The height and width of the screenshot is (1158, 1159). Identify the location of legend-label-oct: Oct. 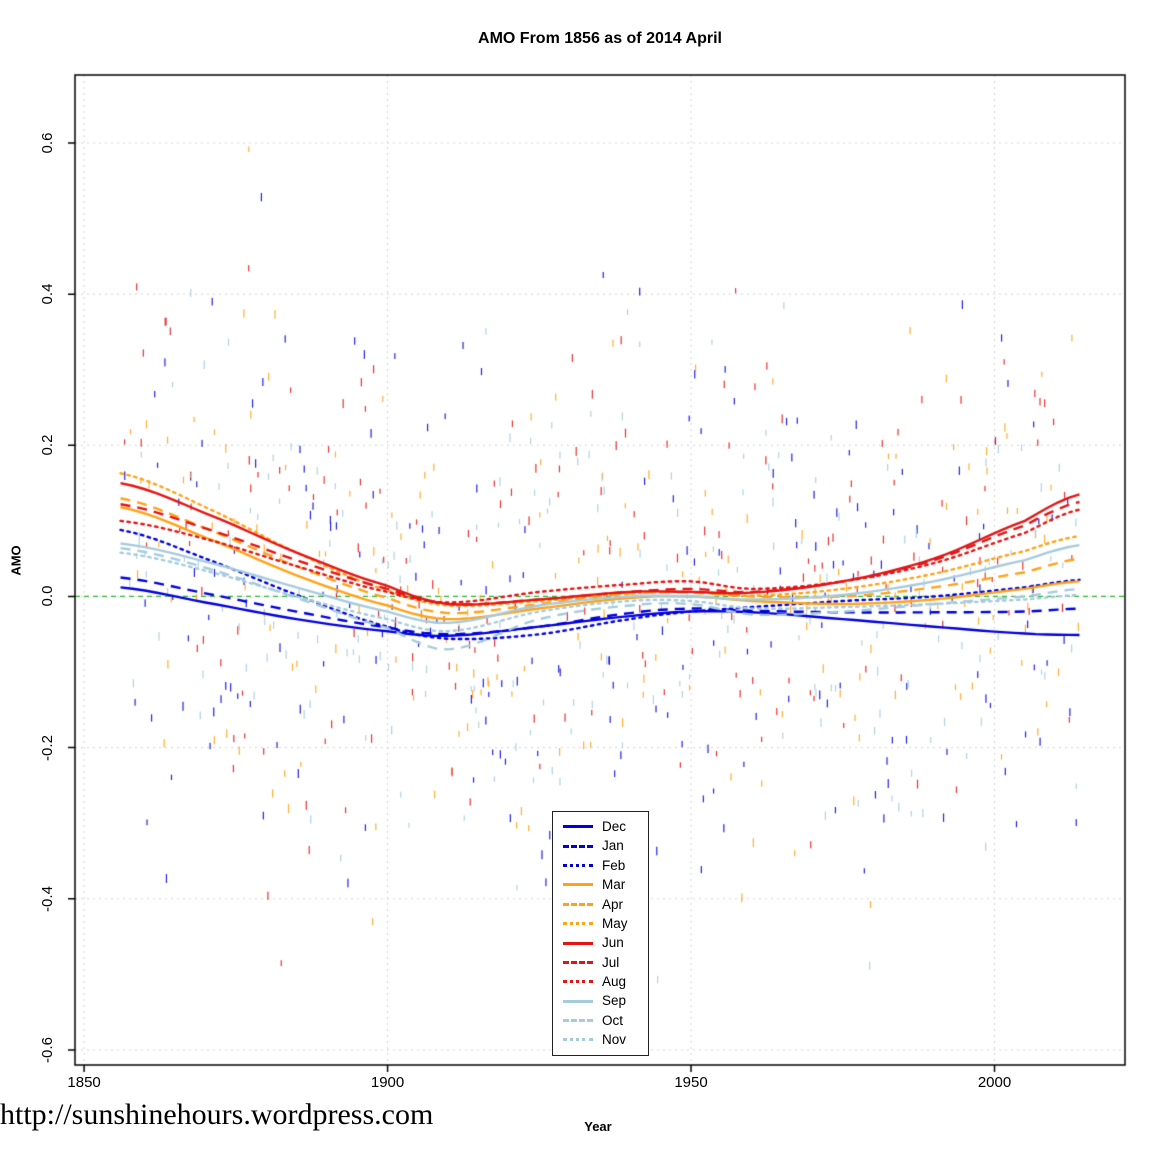
(613, 1020).